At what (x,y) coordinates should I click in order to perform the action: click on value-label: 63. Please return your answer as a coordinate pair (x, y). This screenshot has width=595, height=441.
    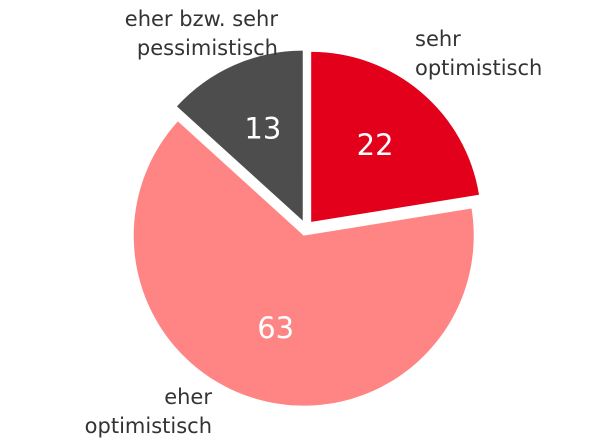
    Looking at the image, I should click on (275, 328).